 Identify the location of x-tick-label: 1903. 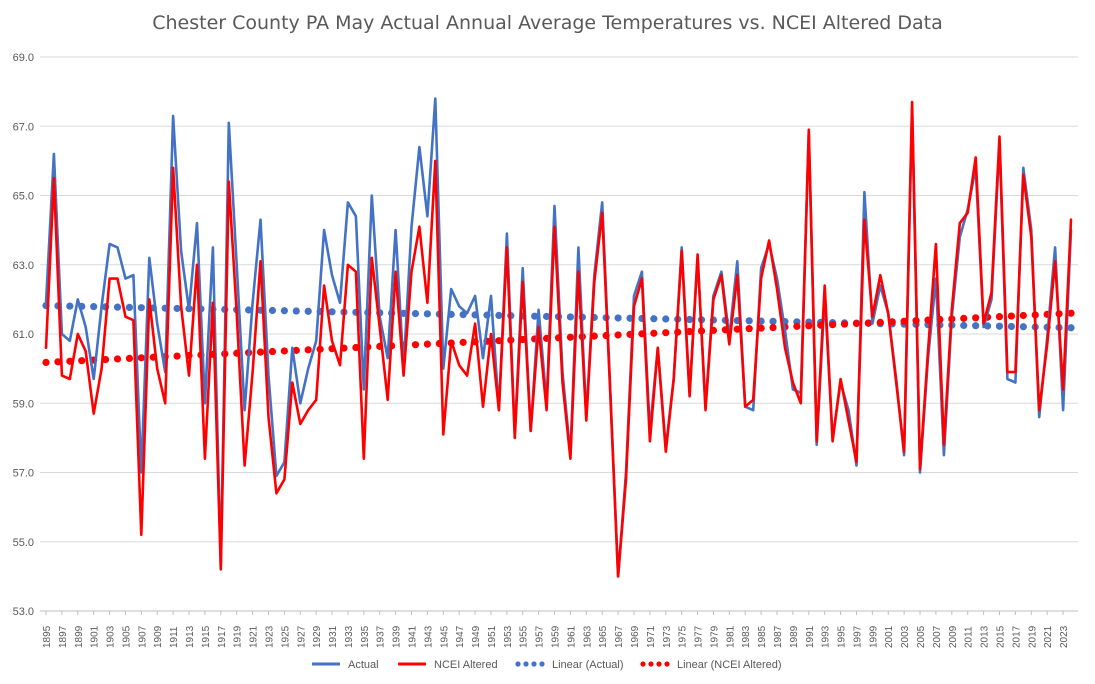
(111, 636).